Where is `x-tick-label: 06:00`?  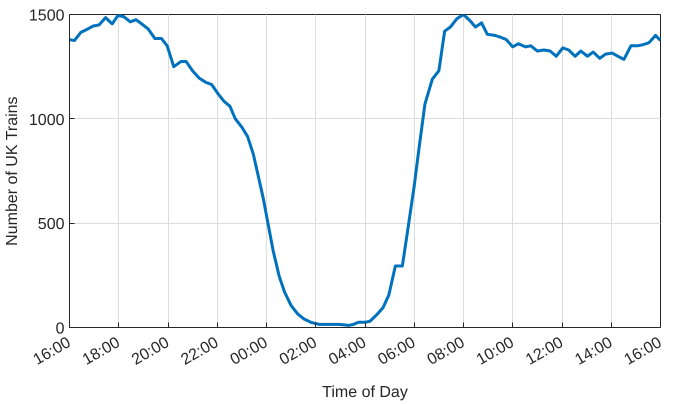
x-tick-label: 06:00 is located at coordinates (397, 351).